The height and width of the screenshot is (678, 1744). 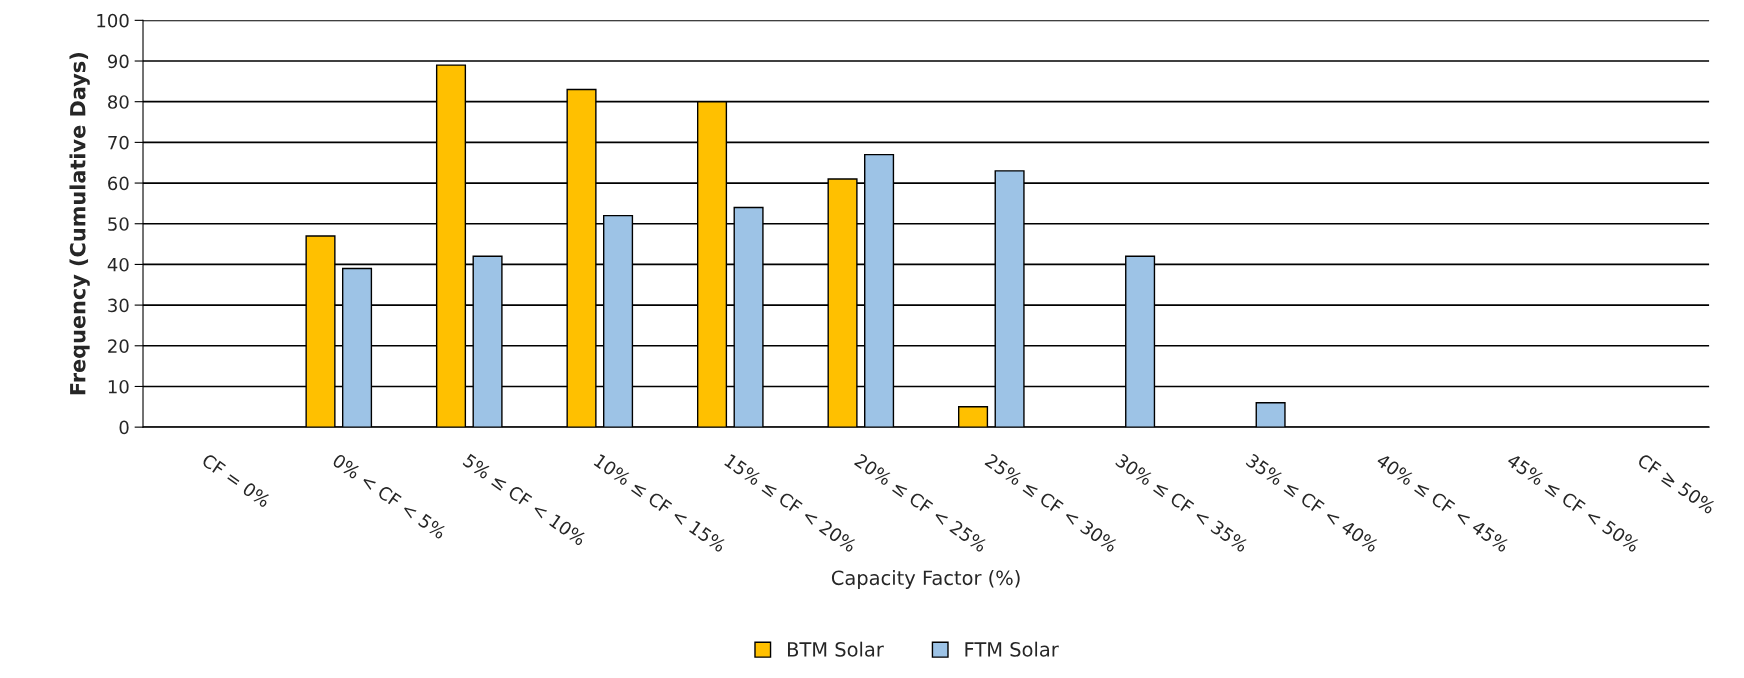 What do you see at coordinates (925, 579) in the screenshot?
I see `x-axis-title: Capacity Factor (%)` at bounding box center [925, 579].